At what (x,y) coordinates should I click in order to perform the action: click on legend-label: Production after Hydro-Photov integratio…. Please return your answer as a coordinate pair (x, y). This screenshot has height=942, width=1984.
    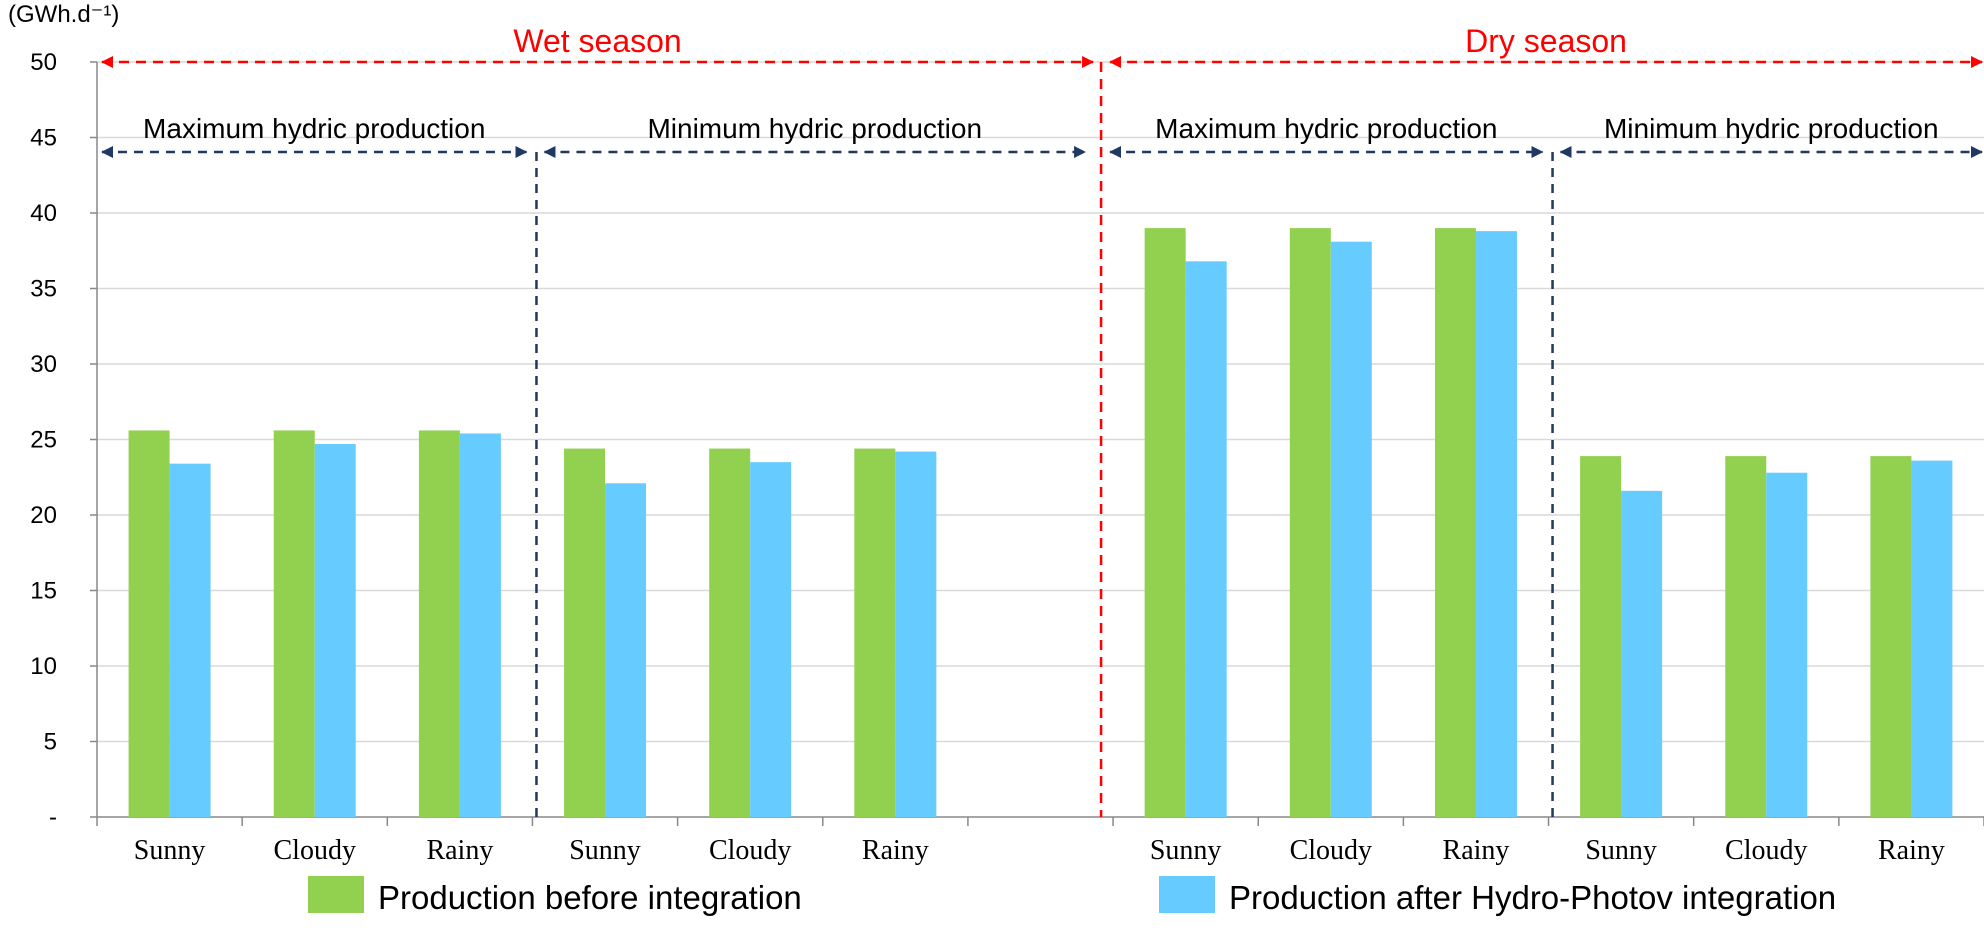
    Looking at the image, I should click on (1532, 897).